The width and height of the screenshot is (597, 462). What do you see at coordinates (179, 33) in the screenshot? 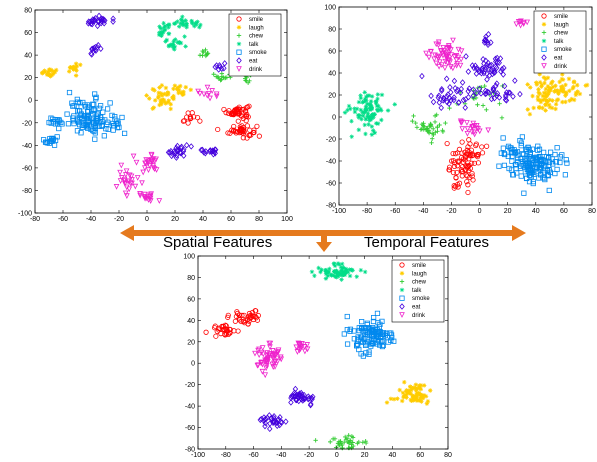
I see `series-talk` at bounding box center [179, 33].